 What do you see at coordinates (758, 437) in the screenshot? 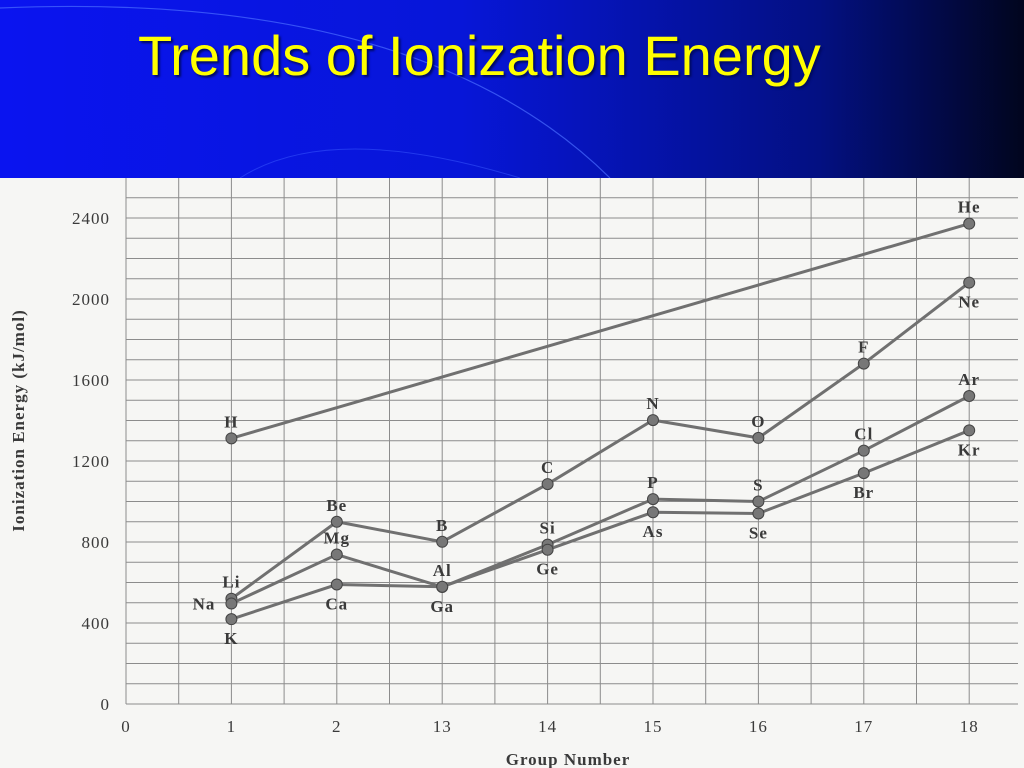
I see `data-point-o` at bounding box center [758, 437].